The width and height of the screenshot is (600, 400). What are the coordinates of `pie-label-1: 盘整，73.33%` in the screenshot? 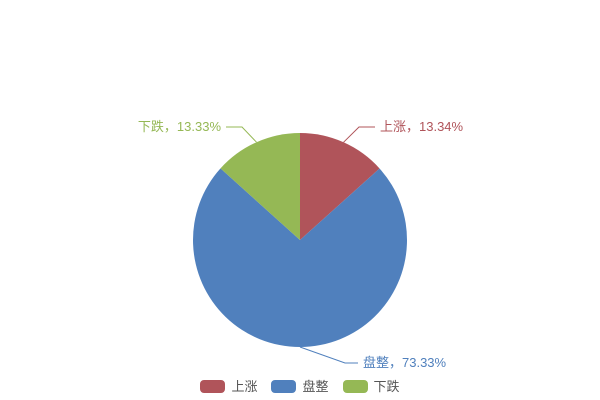 It's located at (405, 362).